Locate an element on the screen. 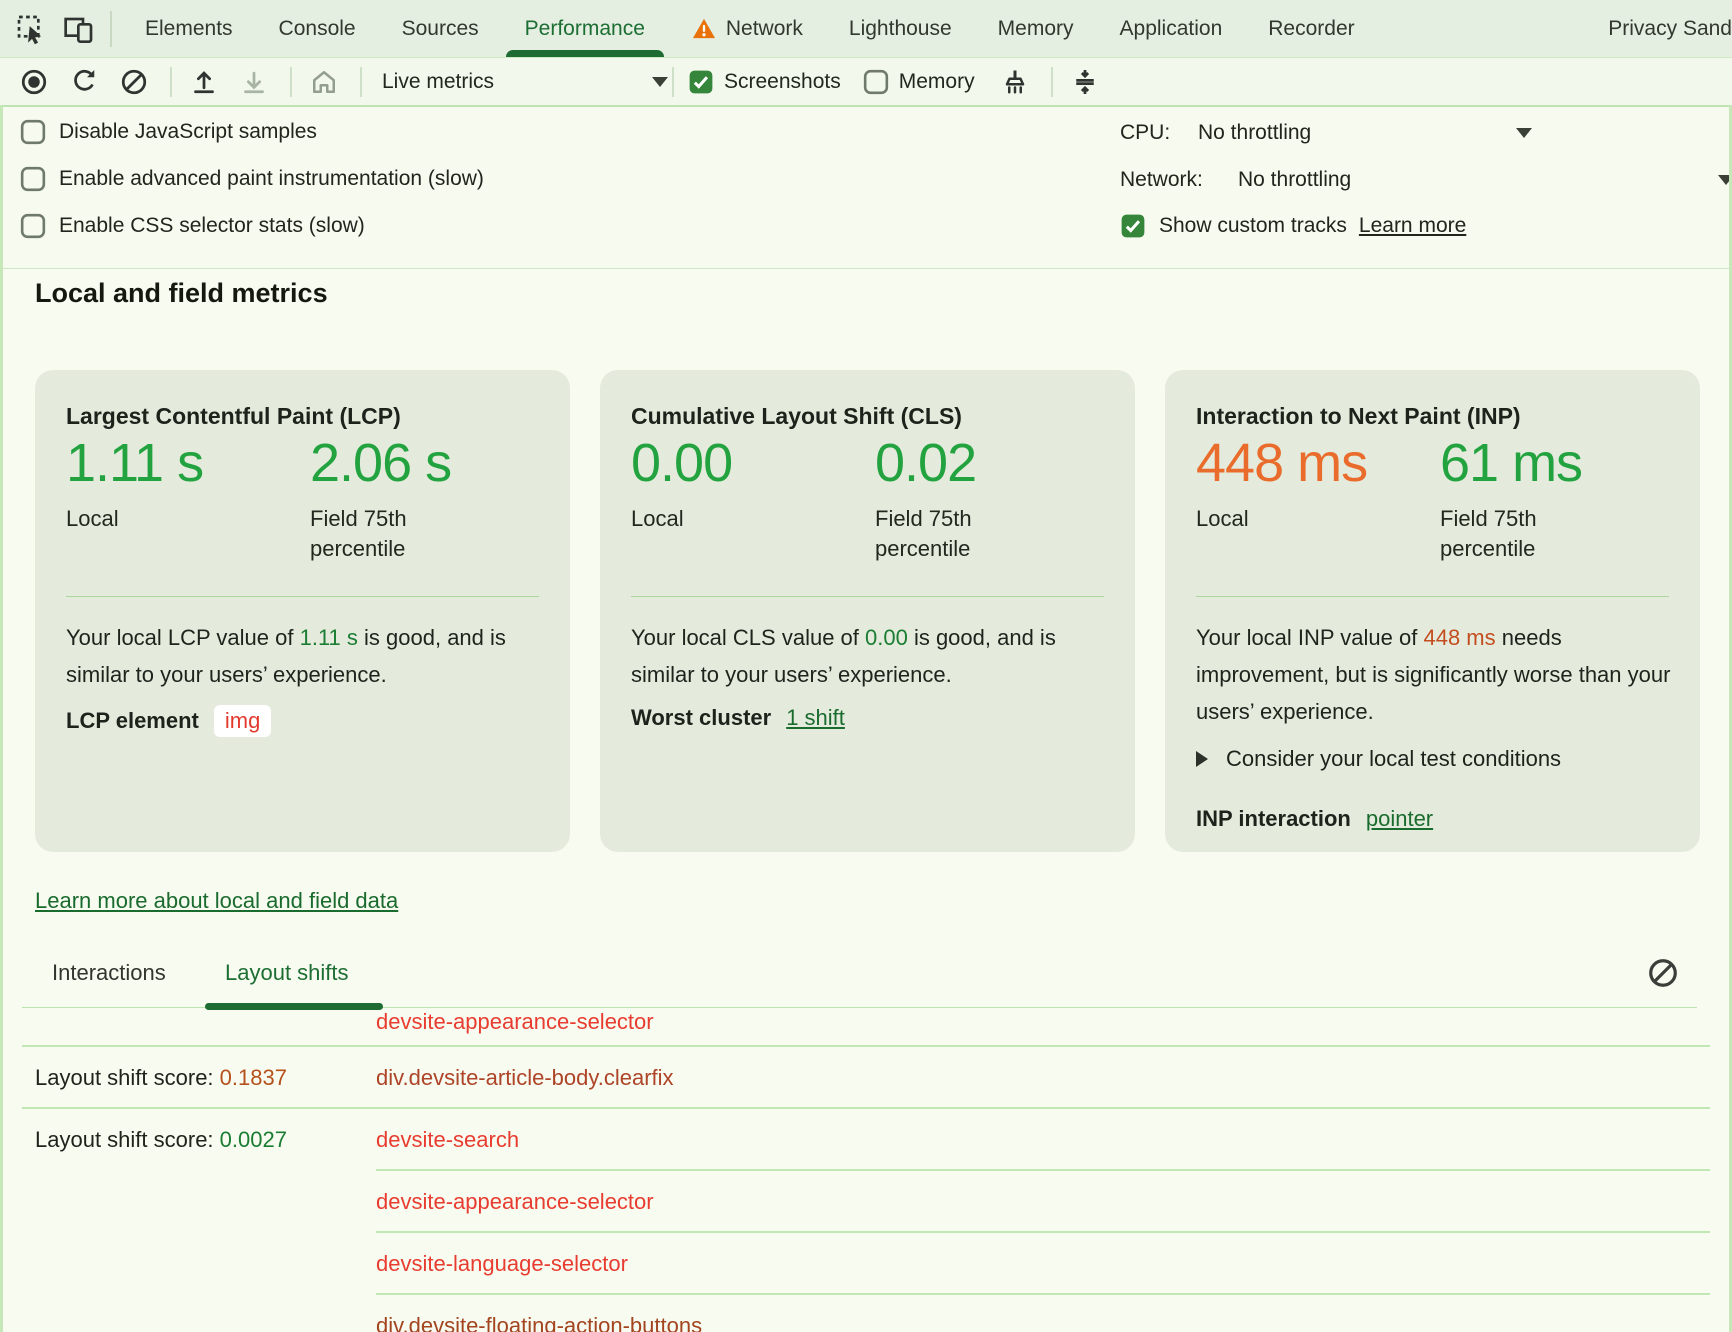 This screenshot has height=1332, width=1732. brush-icon is located at coordinates (1014, 81).